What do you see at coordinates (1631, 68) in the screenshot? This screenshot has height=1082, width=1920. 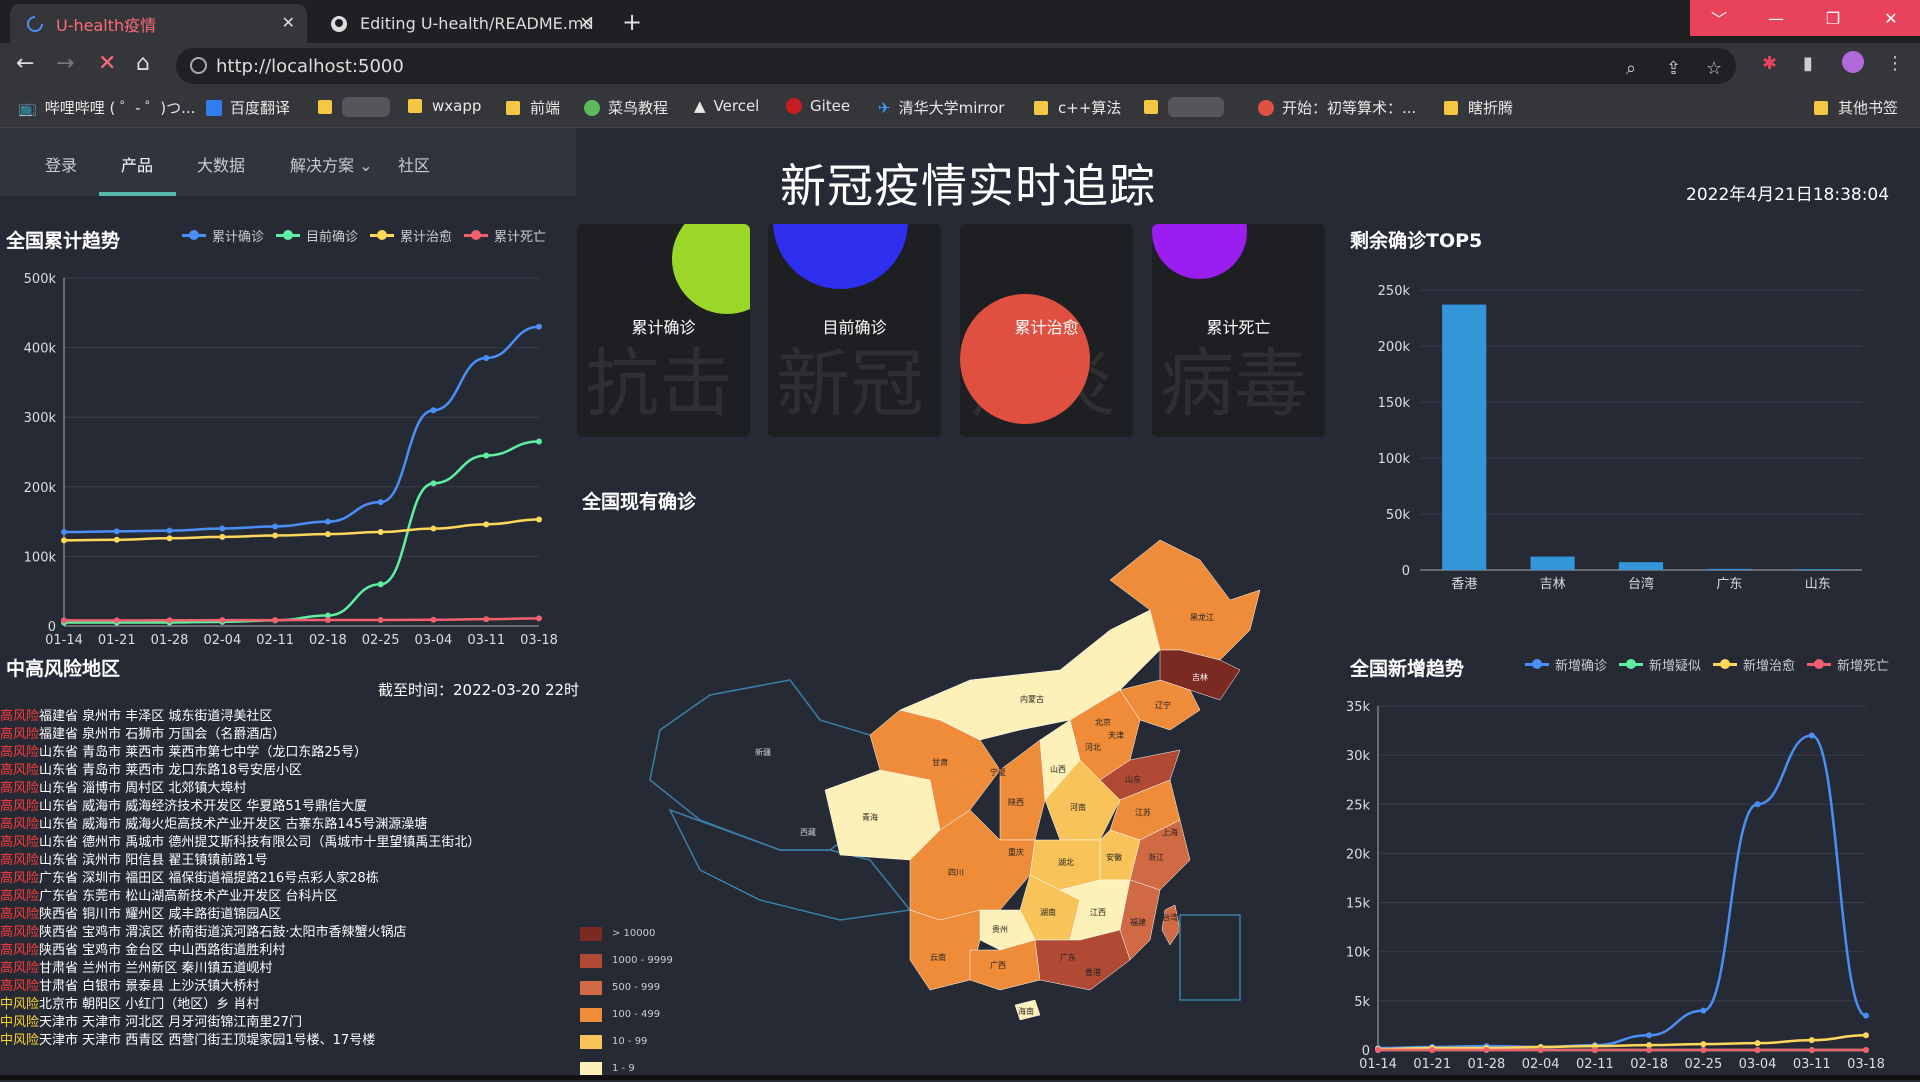 I see `zoom-icon: ⌕` at bounding box center [1631, 68].